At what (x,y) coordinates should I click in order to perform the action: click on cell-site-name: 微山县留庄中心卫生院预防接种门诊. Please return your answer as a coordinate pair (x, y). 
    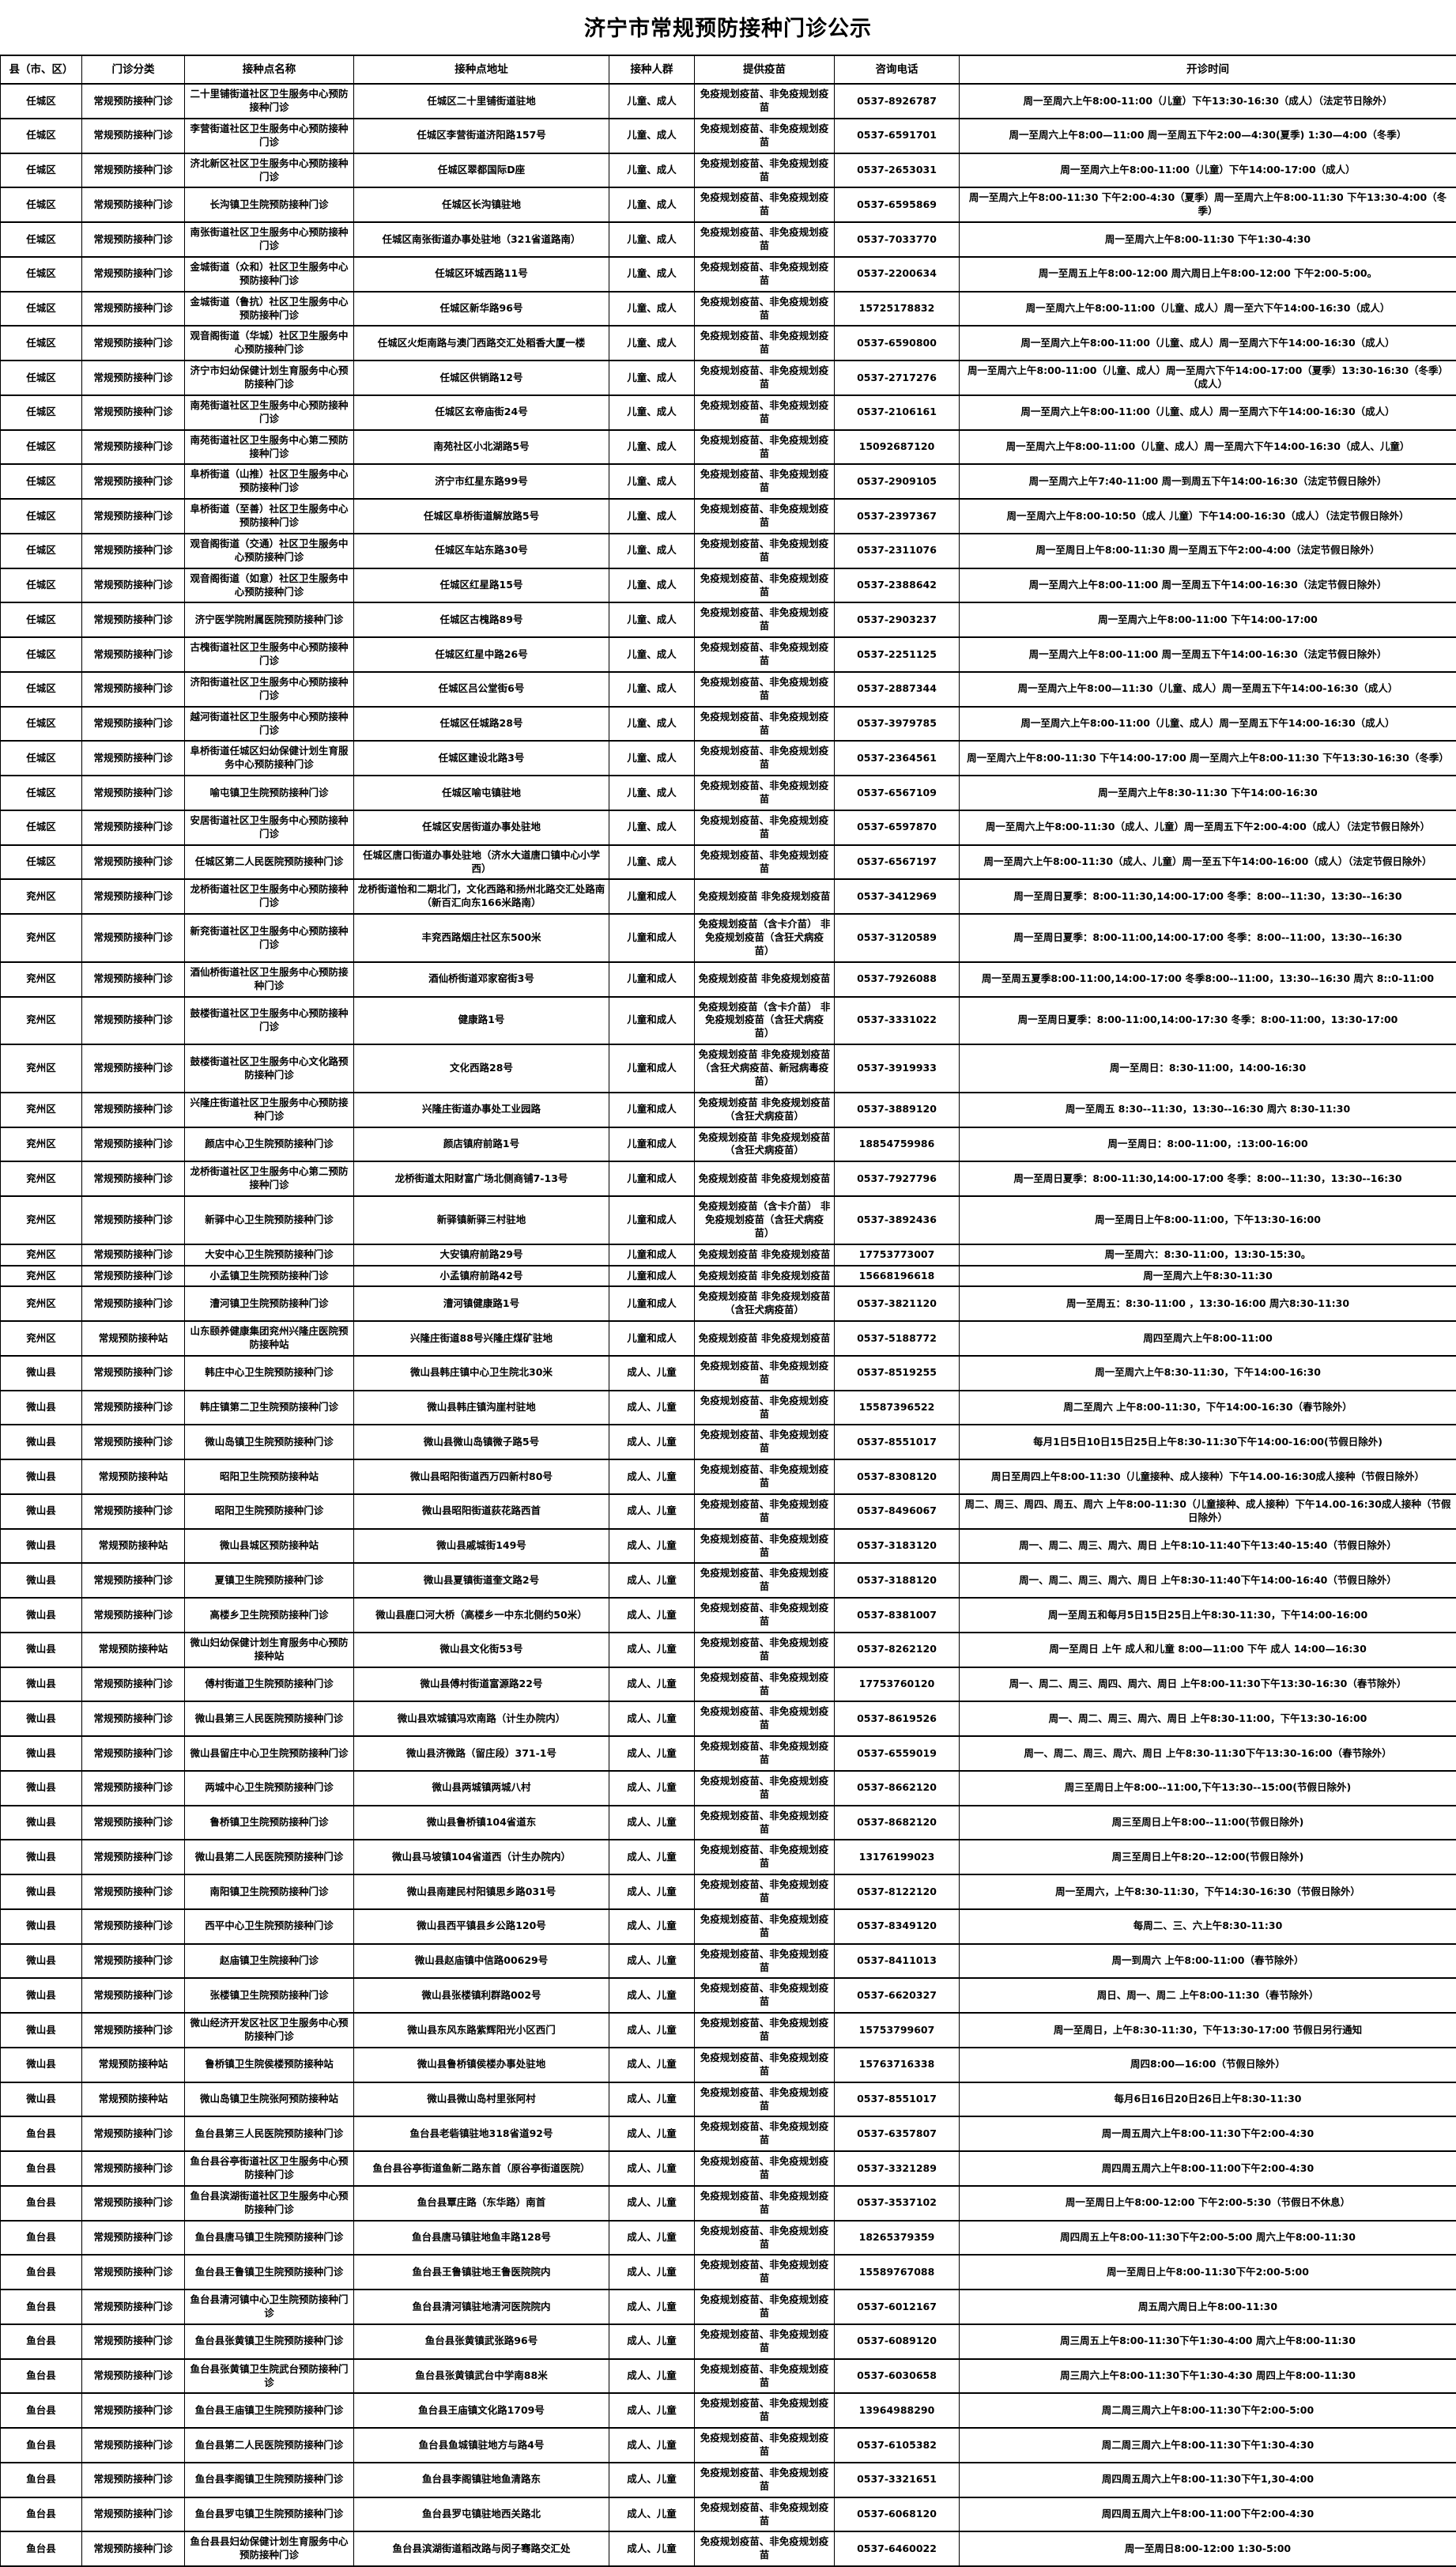
    Looking at the image, I should click on (269, 1753).